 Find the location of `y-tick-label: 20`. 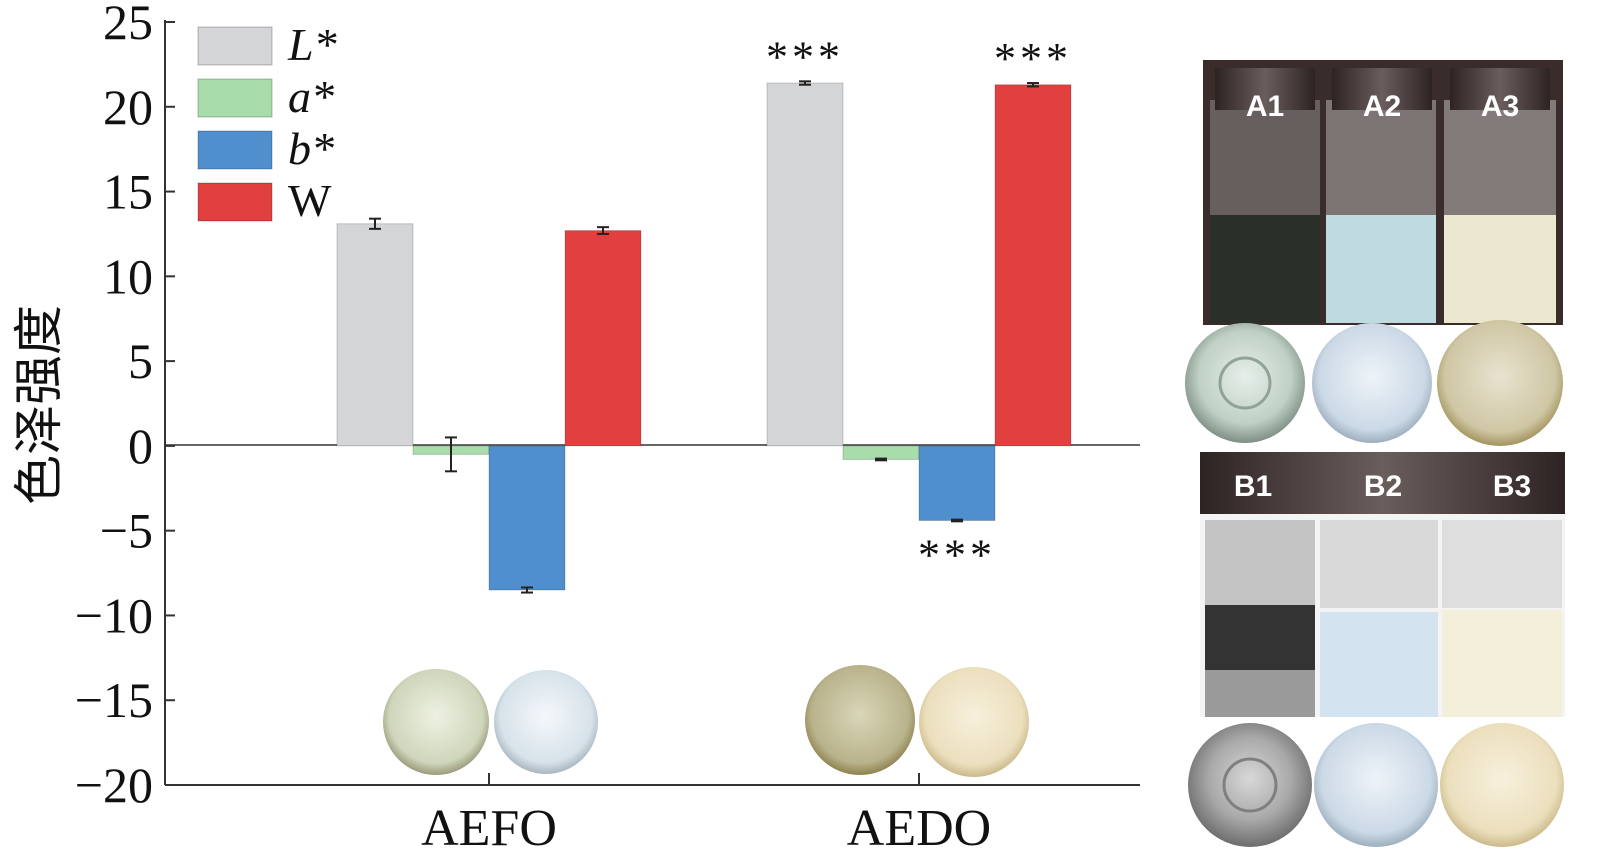

y-tick-label: 20 is located at coordinates (128, 107).